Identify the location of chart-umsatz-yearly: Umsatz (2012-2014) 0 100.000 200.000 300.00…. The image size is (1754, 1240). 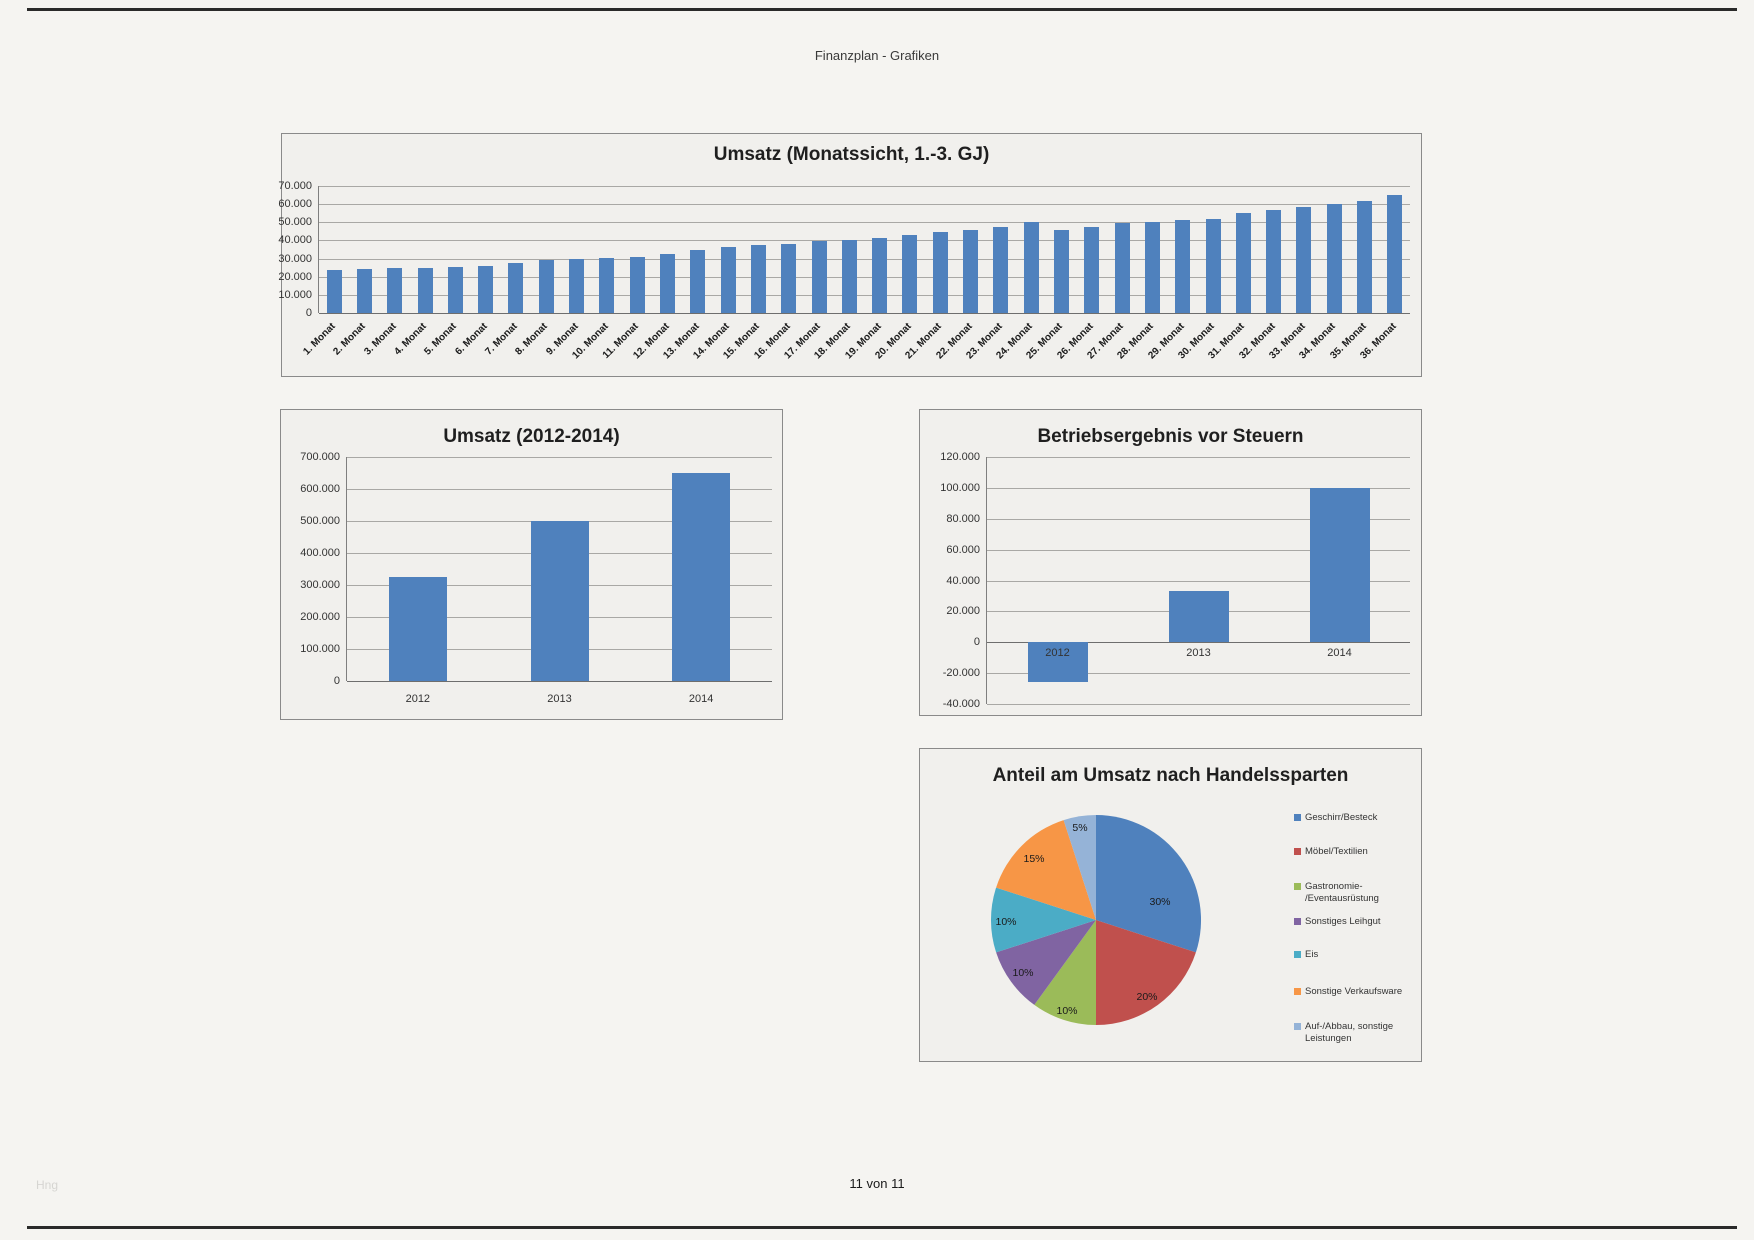
(531, 564).